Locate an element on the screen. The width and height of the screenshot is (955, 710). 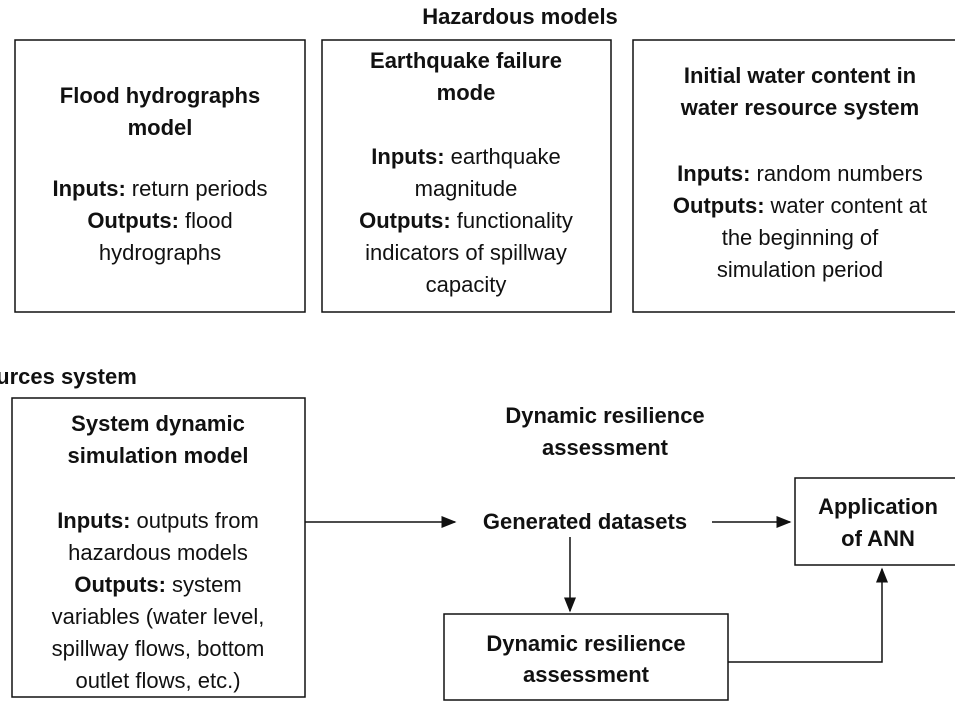
text: earthquake is located at coordinates (506, 156).